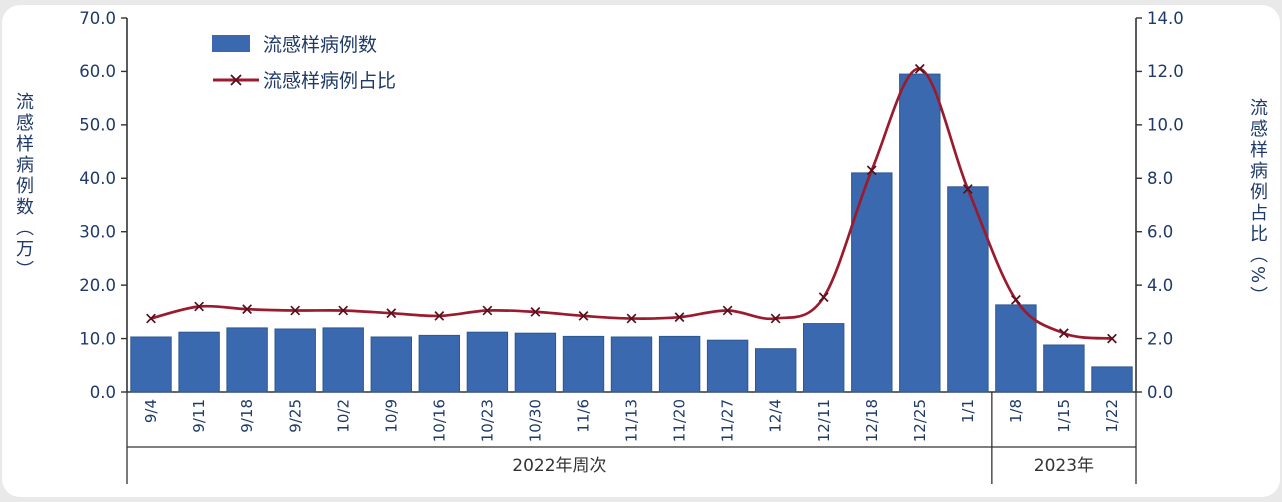 The image size is (1282, 502). Describe the element at coordinates (1160, 338) in the screenshot. I see `right-axis-tick-label: 2.0` at that location.